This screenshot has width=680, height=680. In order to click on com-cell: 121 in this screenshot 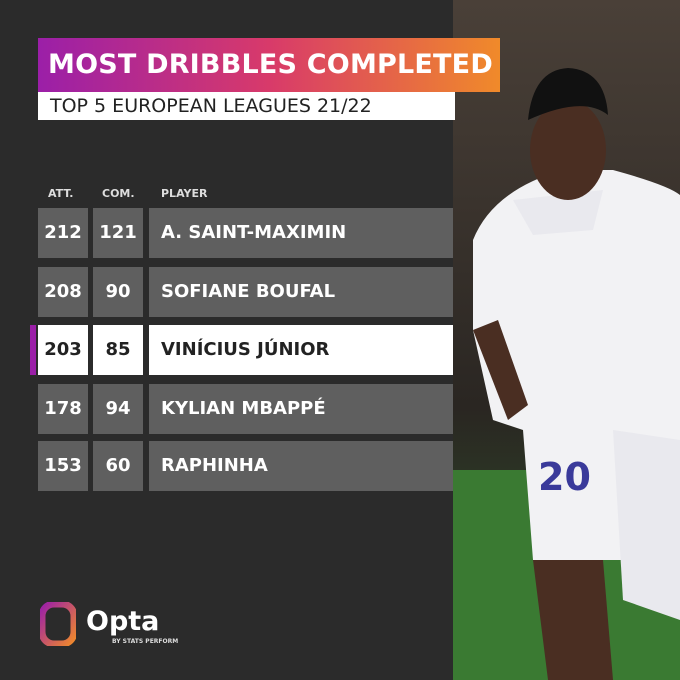, I will do `click(118, 233)`.